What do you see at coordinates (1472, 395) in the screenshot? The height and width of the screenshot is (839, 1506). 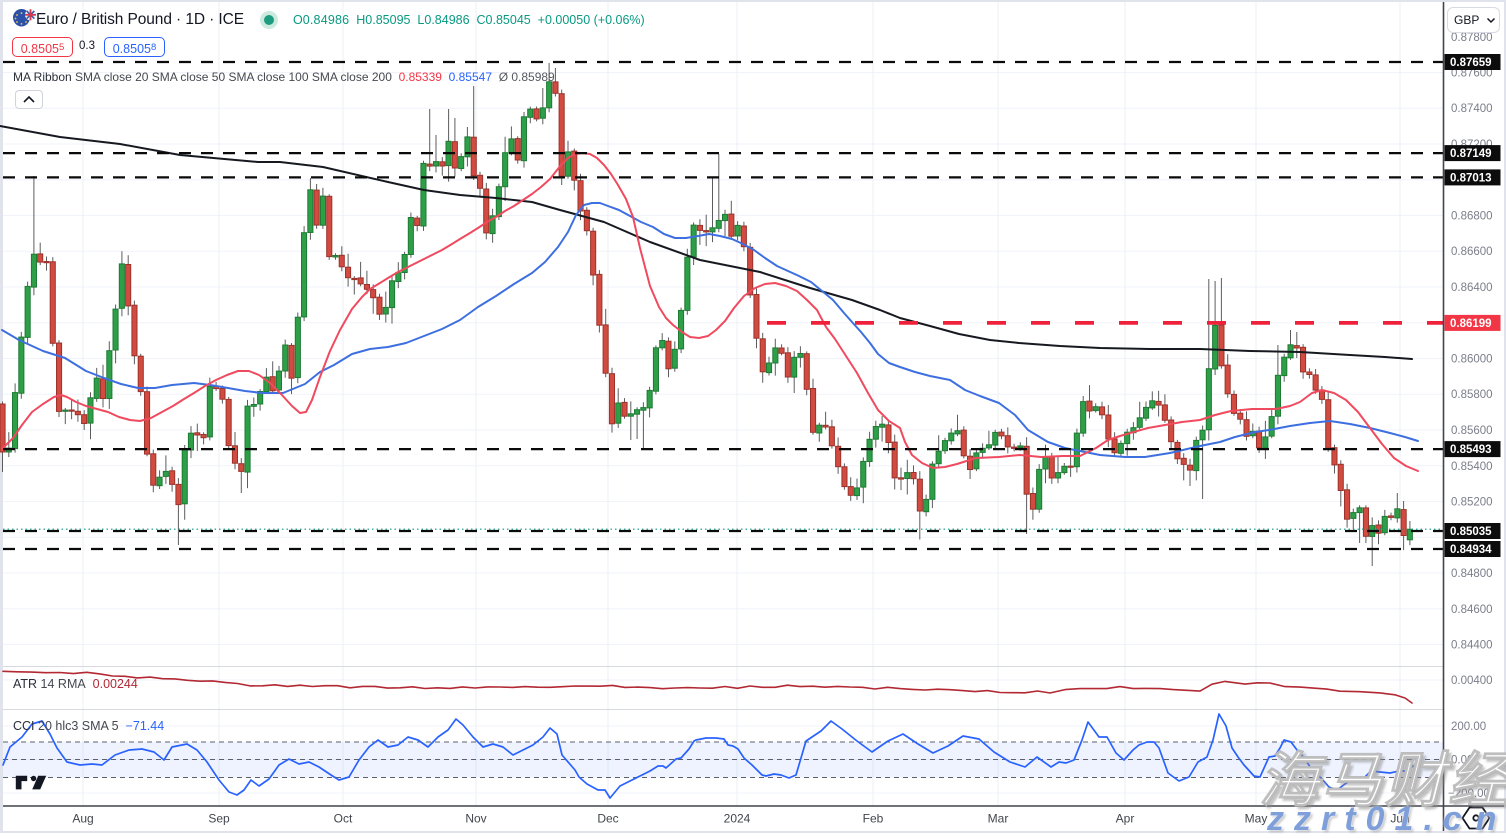 I see `svg-text: 0.85800` at bounding box center [1472, 395].